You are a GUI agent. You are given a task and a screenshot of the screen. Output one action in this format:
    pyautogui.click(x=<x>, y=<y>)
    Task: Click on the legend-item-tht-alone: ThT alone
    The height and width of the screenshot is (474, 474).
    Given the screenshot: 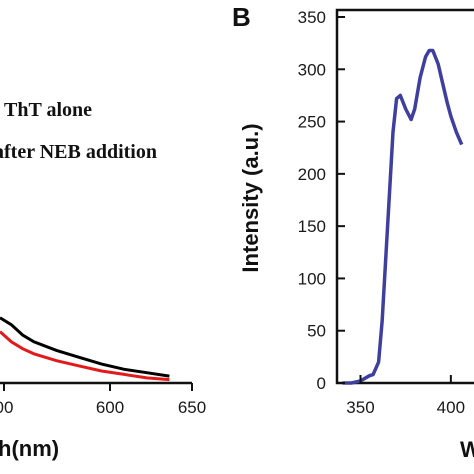 What is the action you would take?
    pyautogui.click(x=48, y=110)
    